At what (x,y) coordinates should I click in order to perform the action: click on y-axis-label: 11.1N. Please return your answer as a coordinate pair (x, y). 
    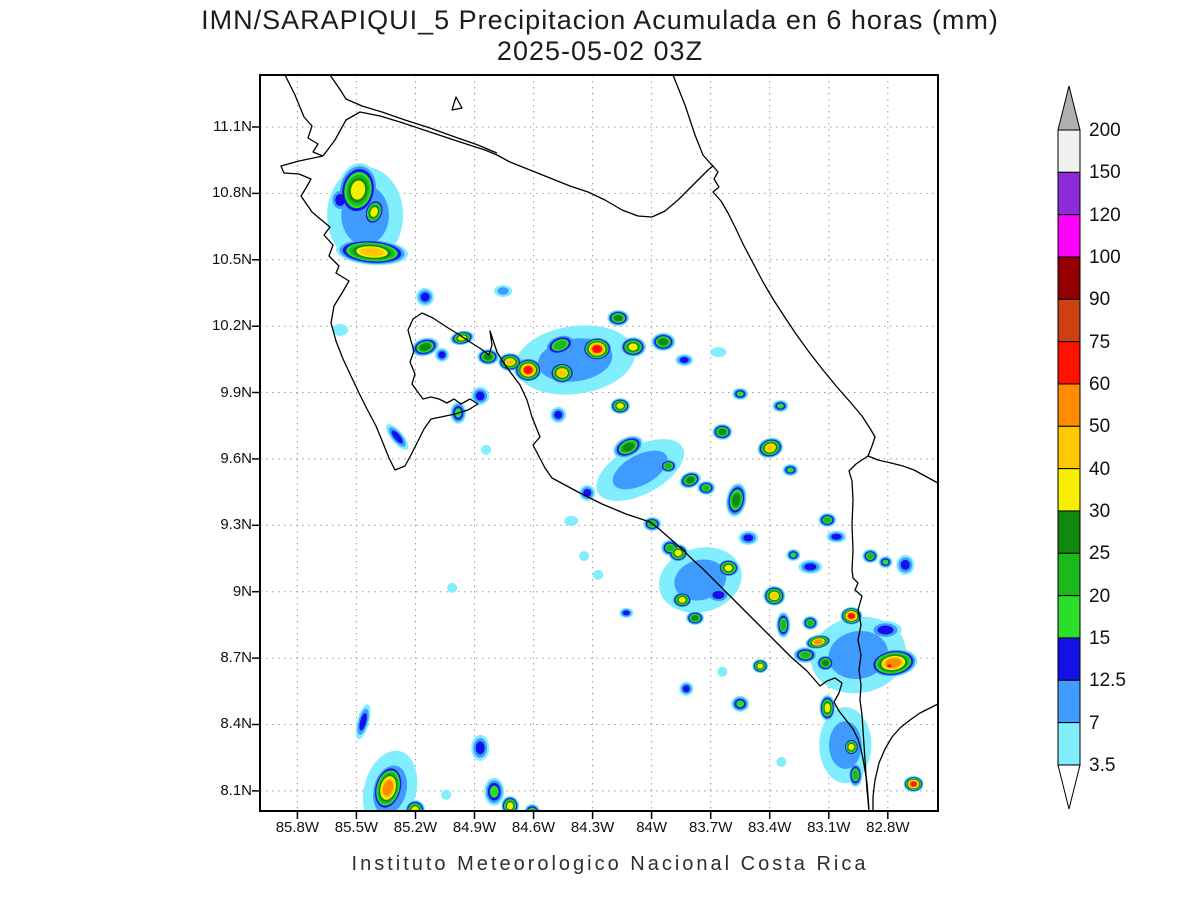
    Looking at the image, I should click on (232, 126).